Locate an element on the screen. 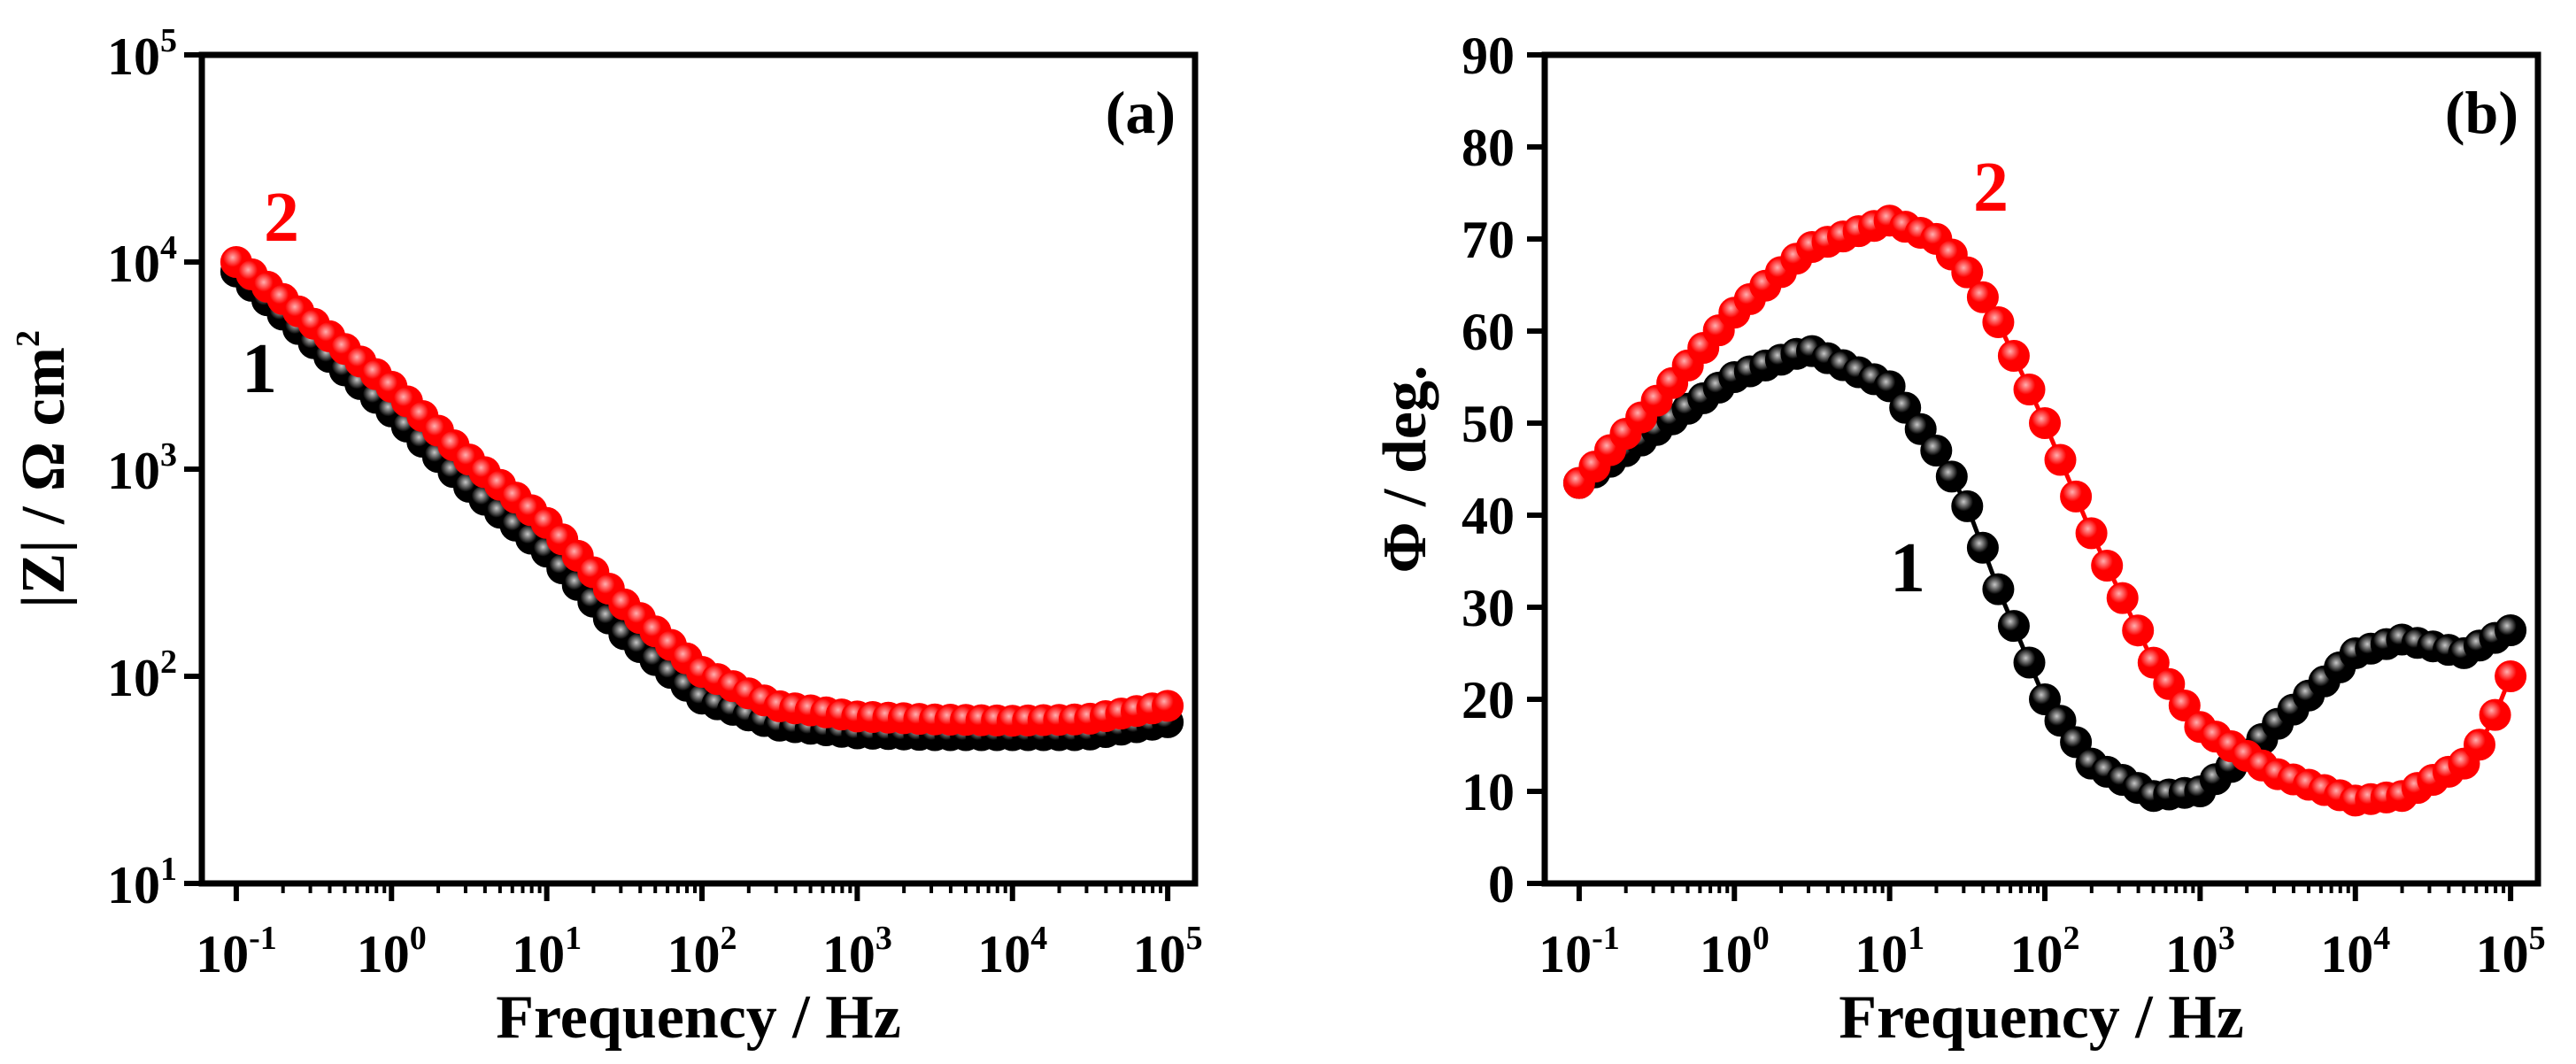  phase-y-axis-title: Φ / deg. is located at coordinates (1405, 470).